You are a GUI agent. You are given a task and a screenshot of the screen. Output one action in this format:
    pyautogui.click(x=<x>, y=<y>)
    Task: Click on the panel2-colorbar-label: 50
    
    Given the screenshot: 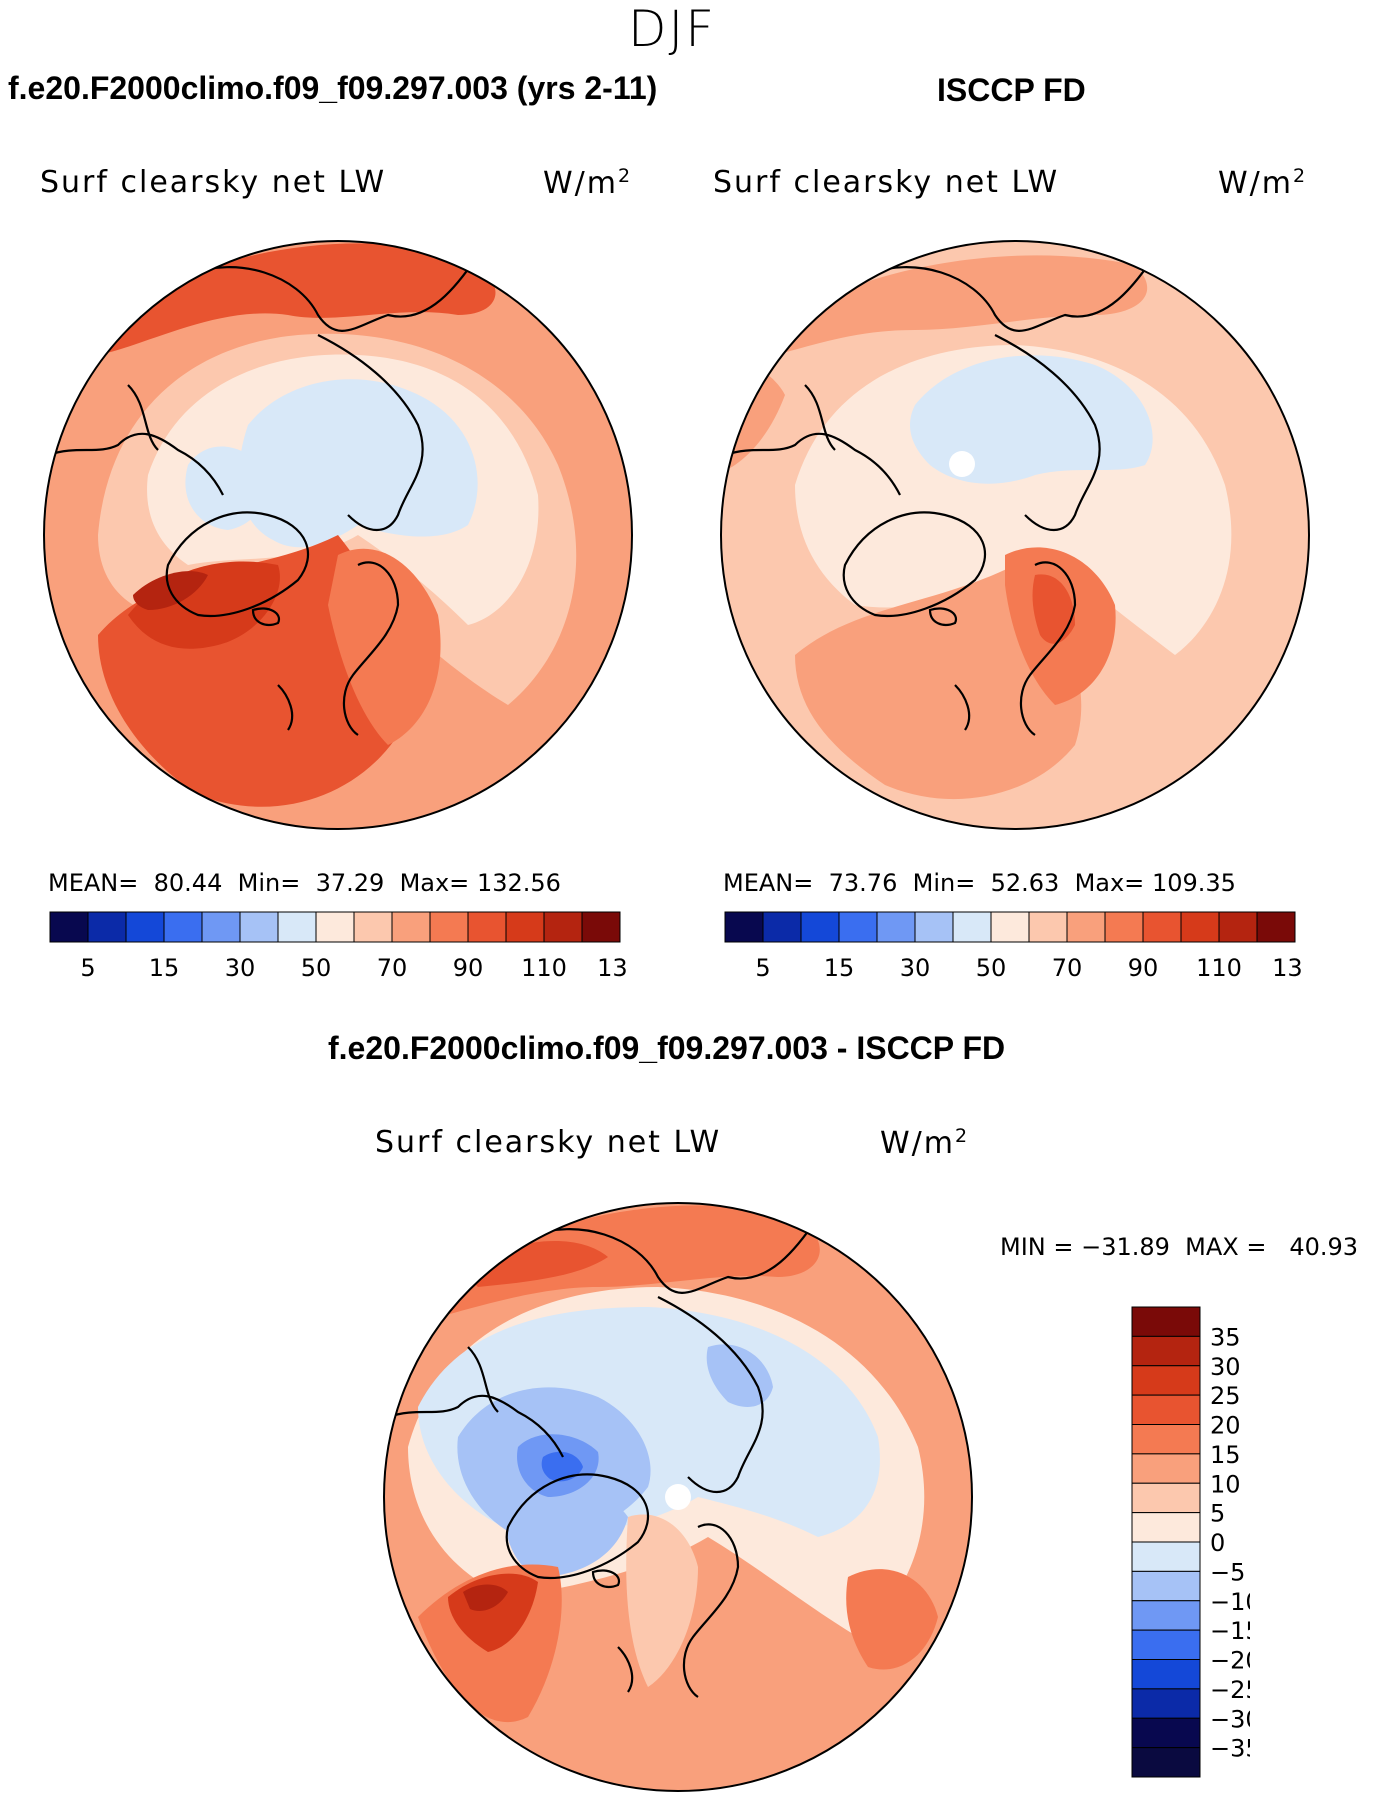 What is the action you would take?
    pyautogui.click(x=991, y=967)
    